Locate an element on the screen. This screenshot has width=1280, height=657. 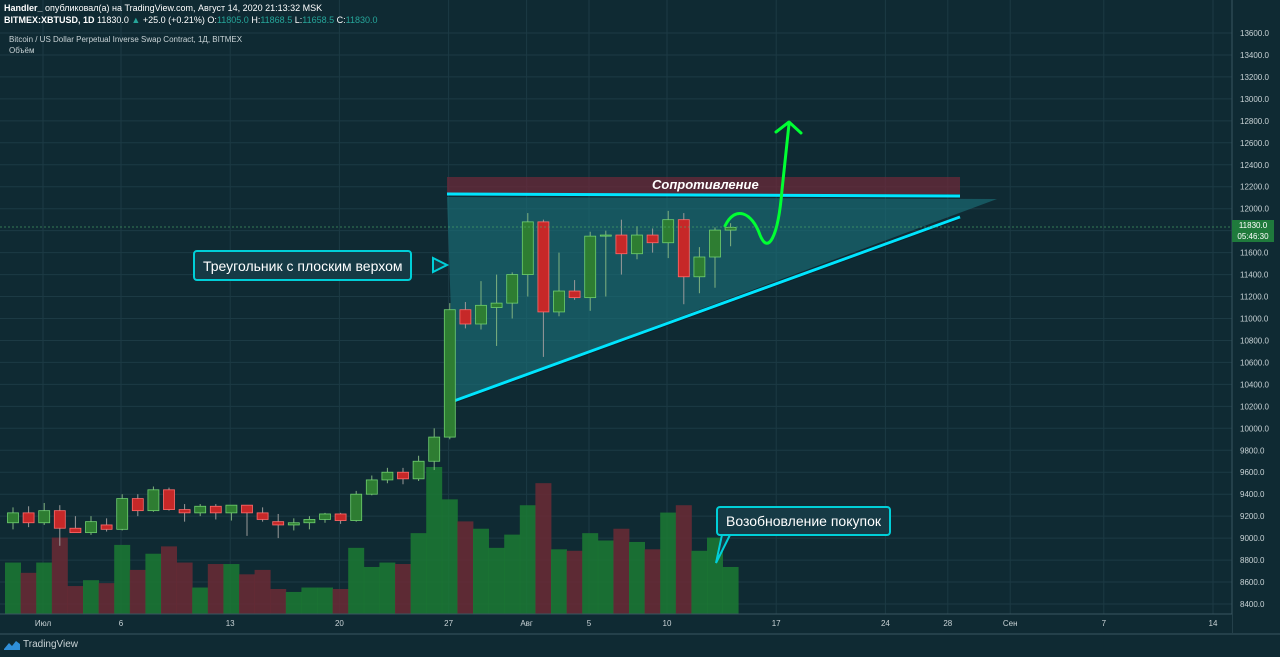
x-tick-label: 17 is located at coordinates (776, 623).